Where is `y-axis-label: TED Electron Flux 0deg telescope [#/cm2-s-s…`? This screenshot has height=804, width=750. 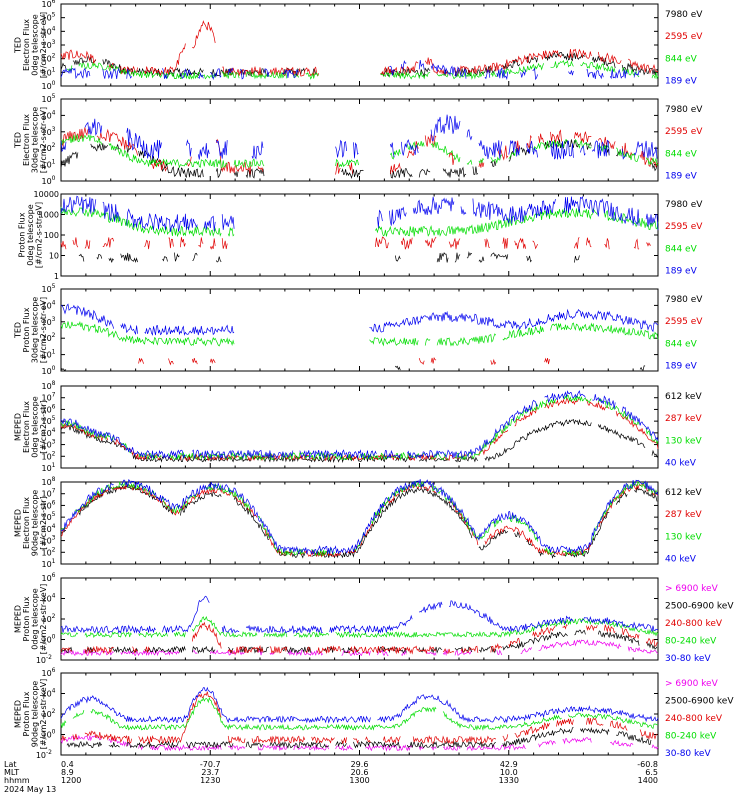
y-axis-label: TED Electron Flux 0deg telescope [#/cm2-s-s… is located at coordinates (30, 45).